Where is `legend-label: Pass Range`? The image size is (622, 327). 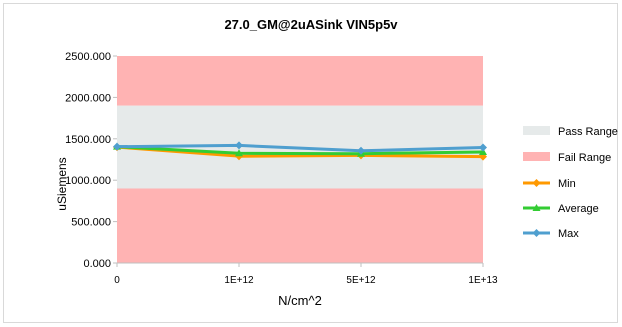
legend-label: Pass Range is located at coordinates (588, 132).